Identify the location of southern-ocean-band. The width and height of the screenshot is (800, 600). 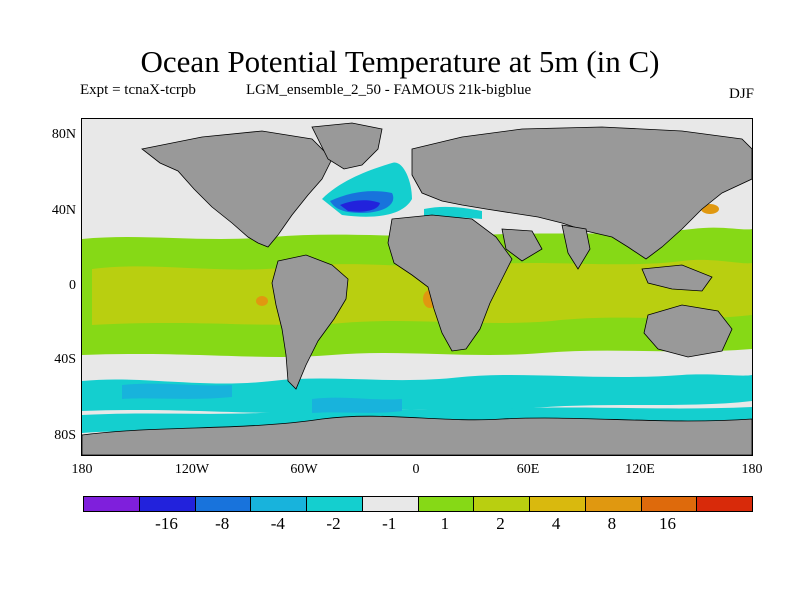
(417, 393).